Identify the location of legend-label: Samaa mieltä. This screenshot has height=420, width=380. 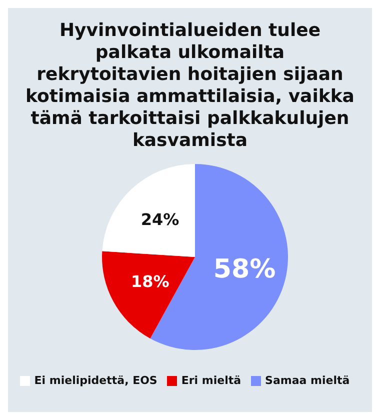
(307, 380).